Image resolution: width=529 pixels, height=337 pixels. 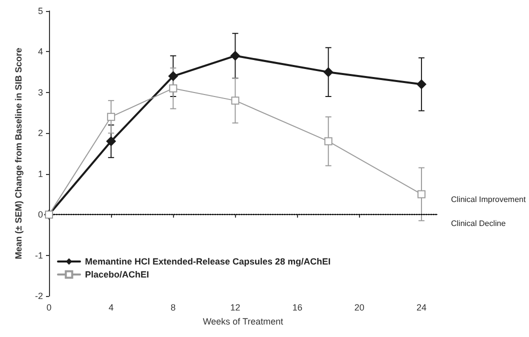 I want to click on x-tick-label: 24, so click(x=421, y=307).